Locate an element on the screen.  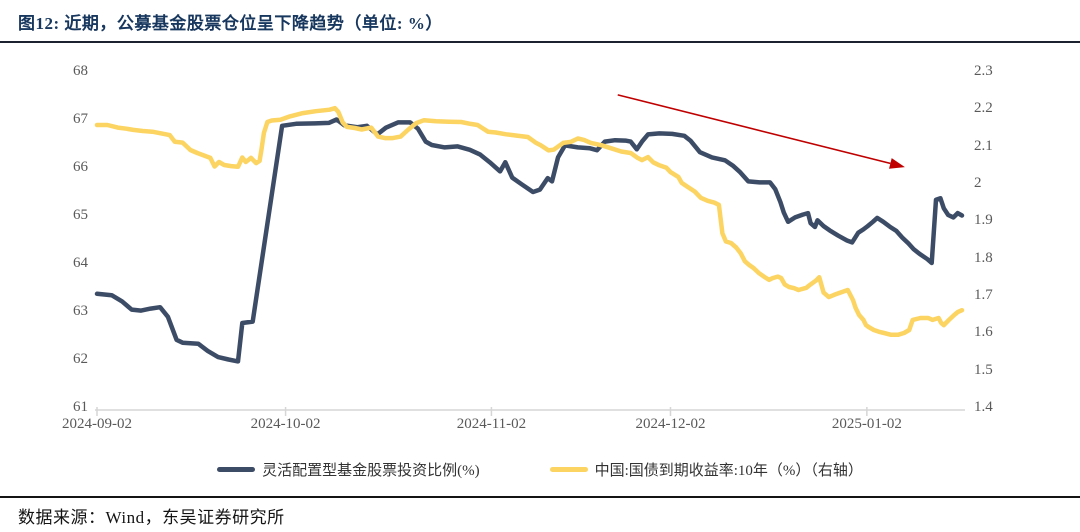
page-title: 图12: 近期，公募基金股票仓位呈下降趋势（单位: %） is located at coordinates (230, 23).